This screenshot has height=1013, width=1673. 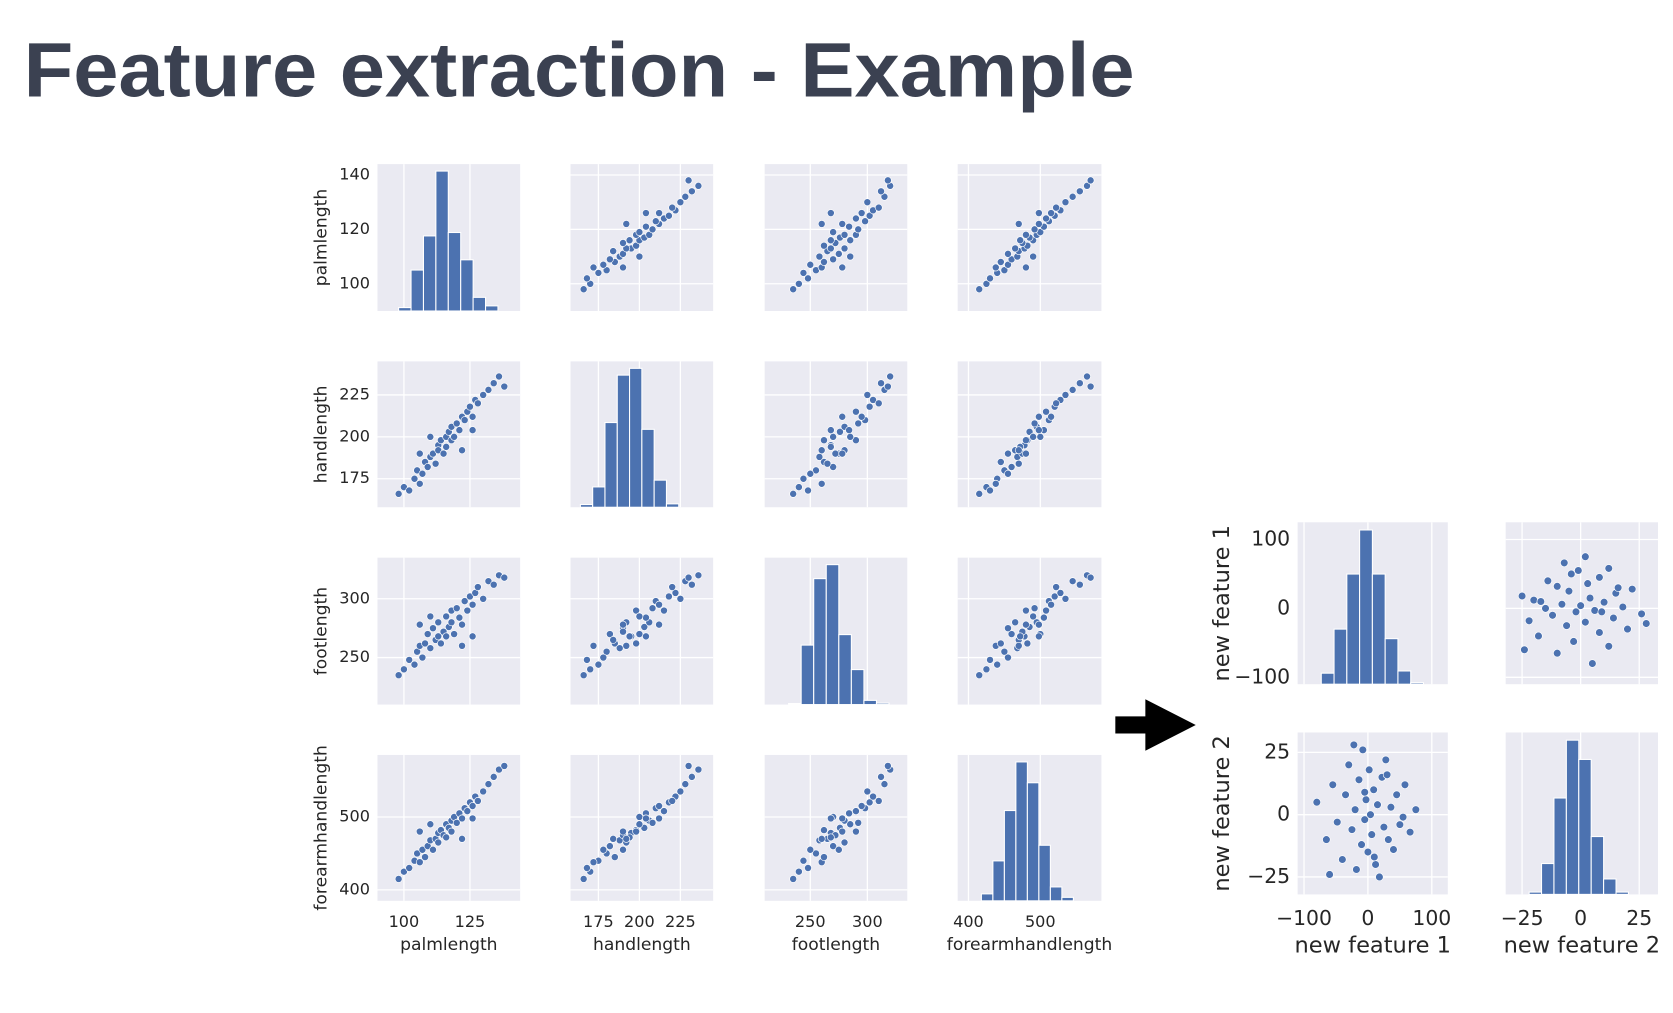 I want to click on x-tick-label: 175, so click(x=598, y=921).